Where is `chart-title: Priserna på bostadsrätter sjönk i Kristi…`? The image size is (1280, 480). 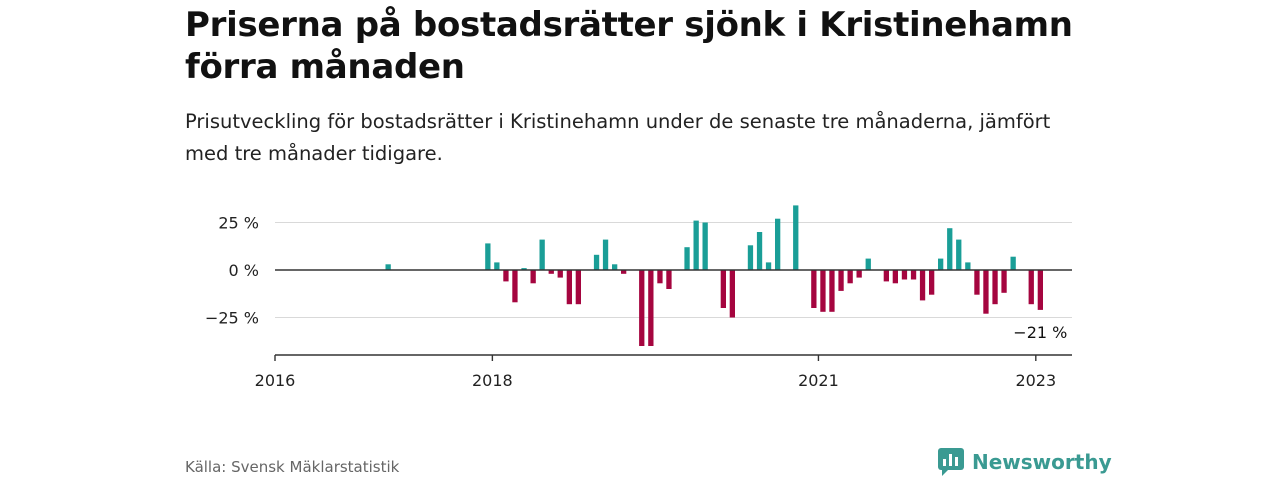 chart-title: Priserna på bostadsrätter sjönk i Kristi… is located at coordinates (629, 46).